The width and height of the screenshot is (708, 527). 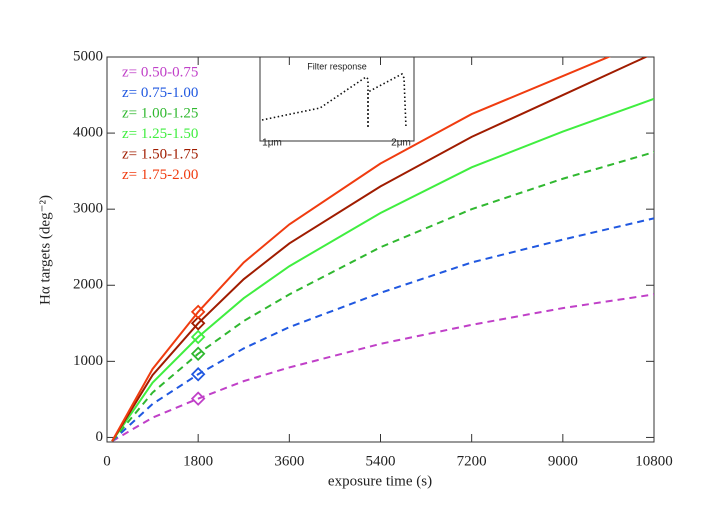 I want to click on legend-entry: z= 1.50-1.75, so click(x=160, y=154).